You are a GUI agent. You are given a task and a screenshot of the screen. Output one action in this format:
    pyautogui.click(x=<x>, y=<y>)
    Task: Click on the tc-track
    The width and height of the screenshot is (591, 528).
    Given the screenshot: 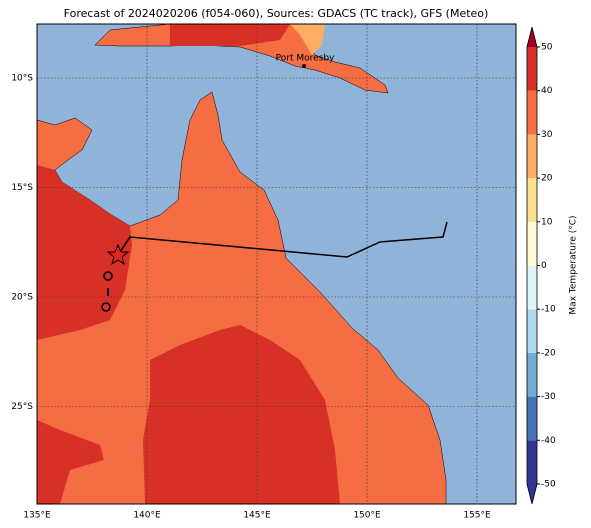 What is the action you would take?
    pyautogui.click(x=274, y=266)
    